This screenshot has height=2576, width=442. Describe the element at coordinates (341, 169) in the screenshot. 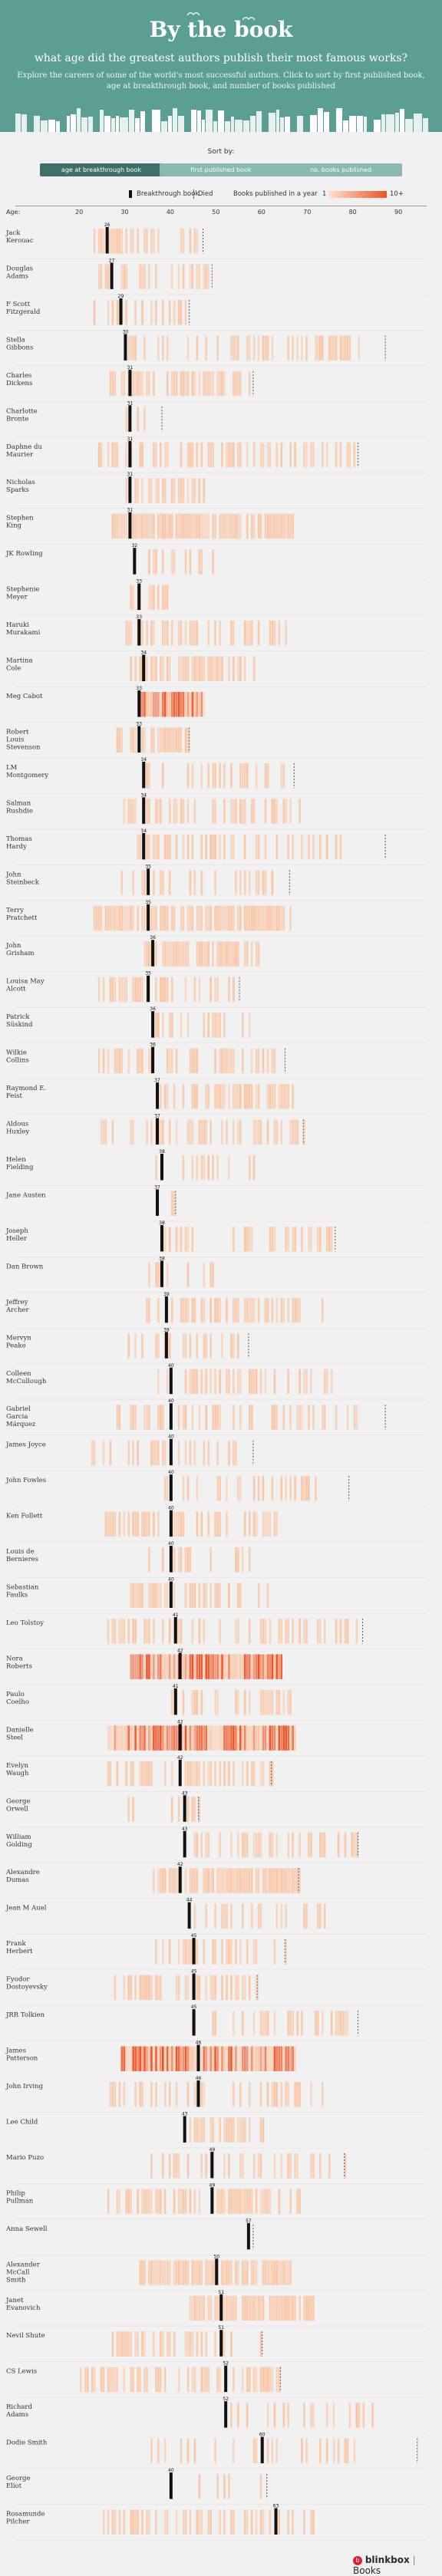

I see `sort-books-count-button: no. books published` at that location.